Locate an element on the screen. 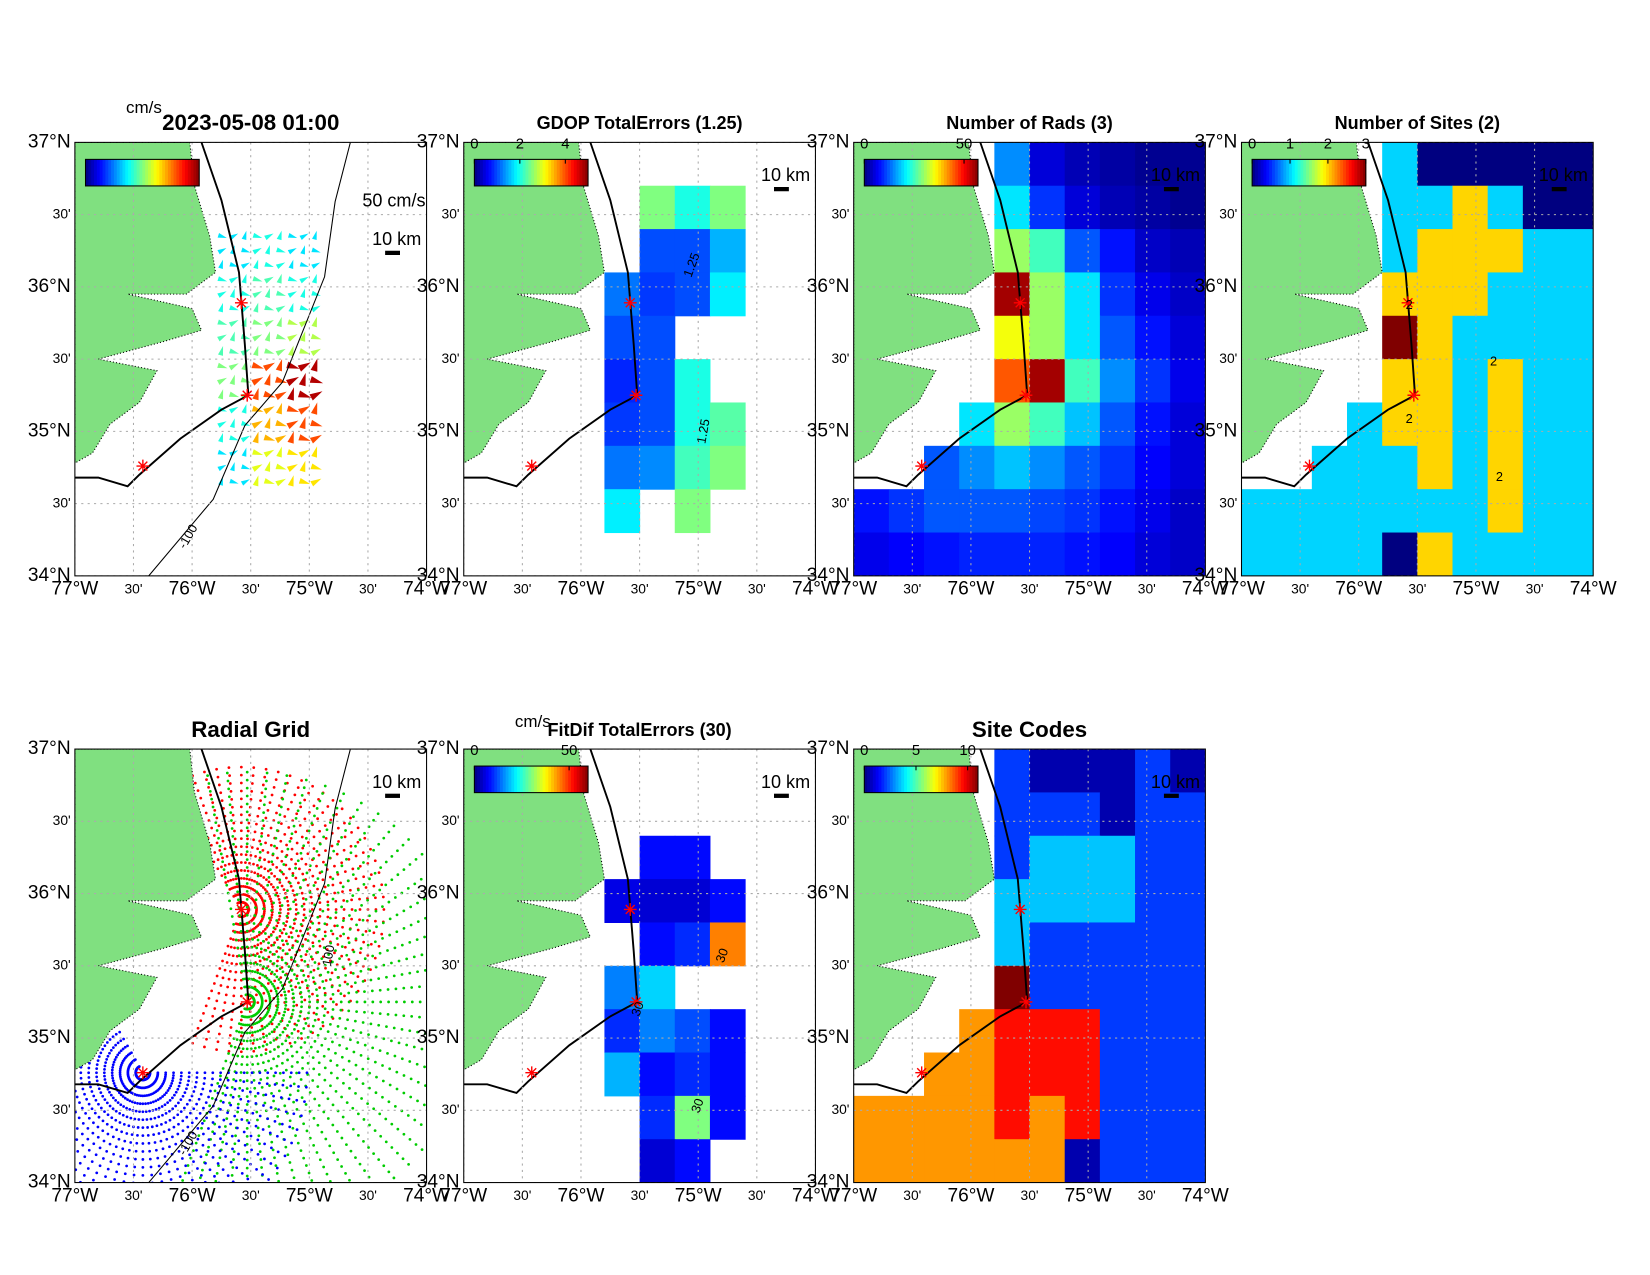 This screenshot has height=1275, width=1650. colorbar-tick-label: 5 is located at coordinates (916, 751).